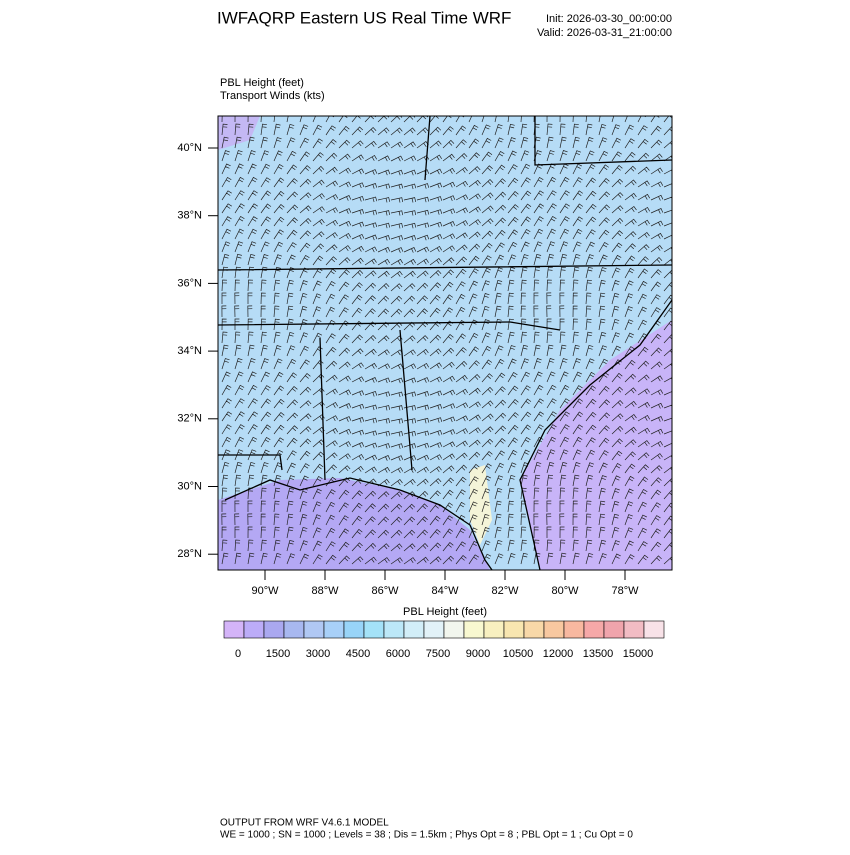  I want to click on lat-label: 40°N, so click(189, 148).